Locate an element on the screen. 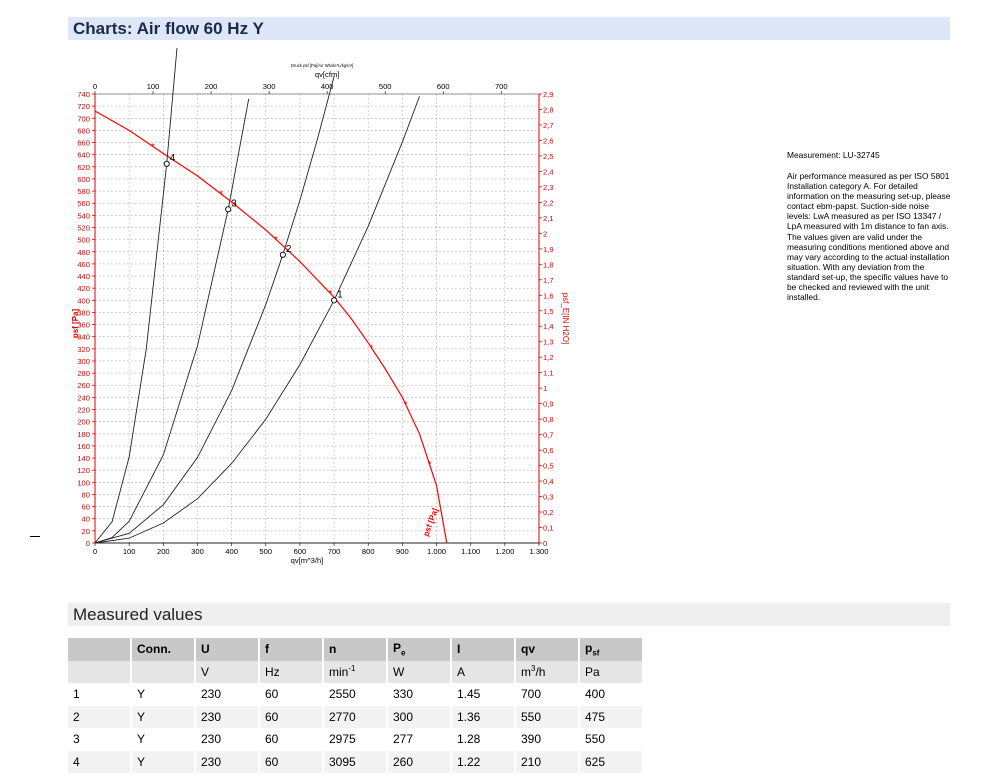 The width and height of the screenshot is (1000, 781). y-left-tick-label: 260 is located at coordinates (83, 385).